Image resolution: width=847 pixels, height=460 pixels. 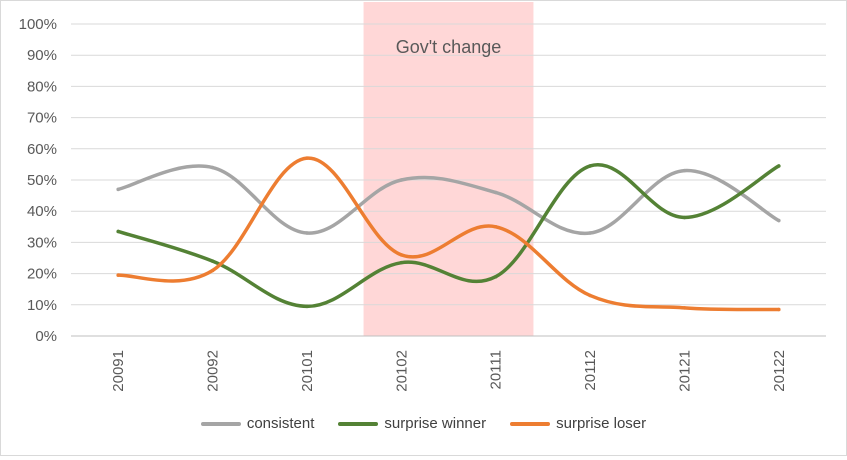 What do you see at coordinates (42, 86) in the screenshot?
I see `y-tick-label: 80%` at bounding box center [42, 86].